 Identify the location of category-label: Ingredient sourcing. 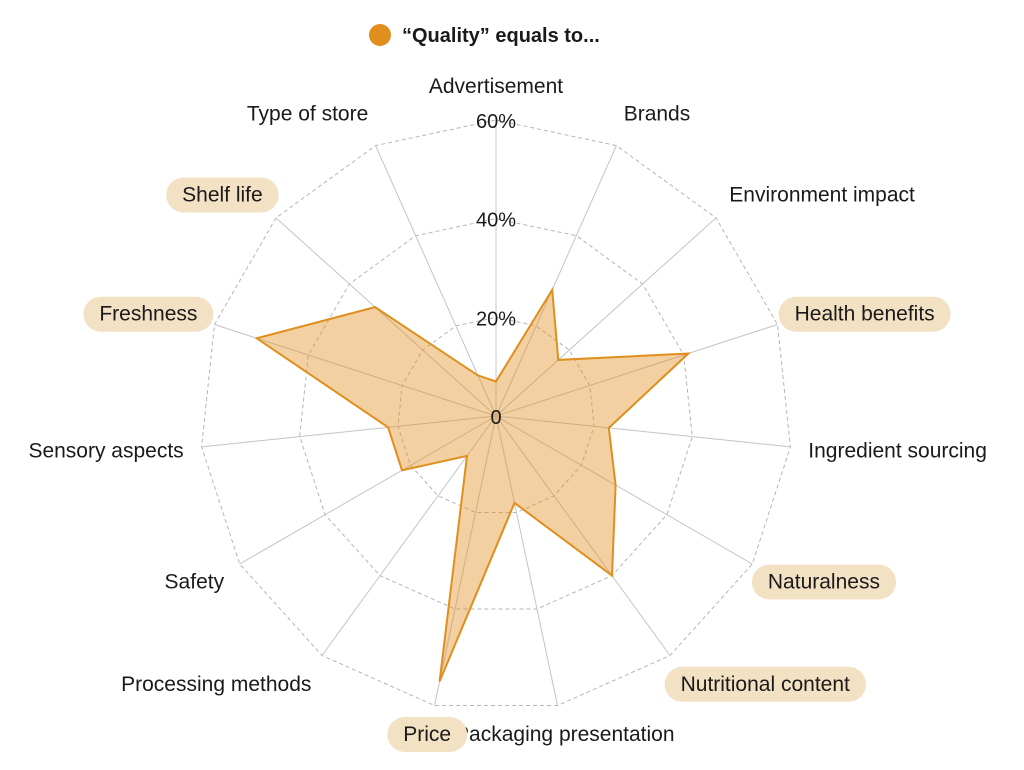
(897, 451).